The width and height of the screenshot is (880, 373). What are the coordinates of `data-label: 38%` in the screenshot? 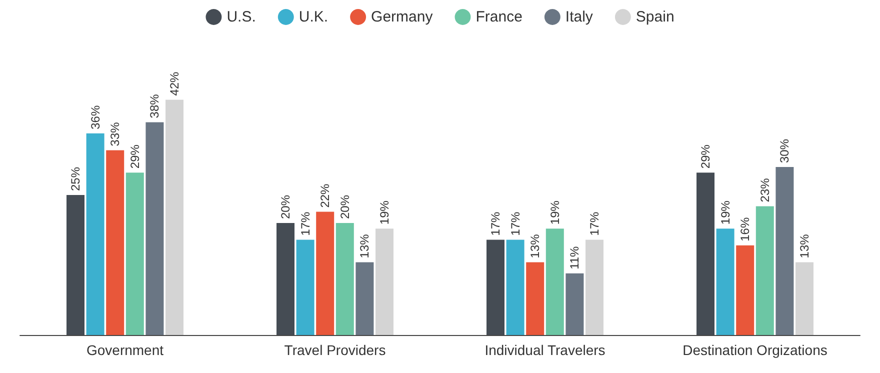 It's located at (155, 106).